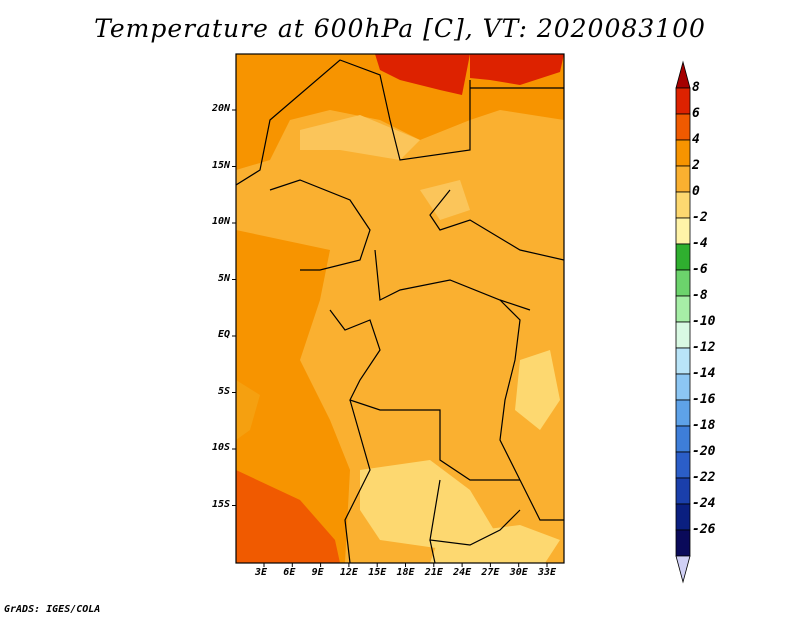 The width and height of the screenshot is (800, 618). What do you see at coordinates (490, 572) in the screenshot?
I see `lon-tick-label: 27E` at bounding box center [490, 572].